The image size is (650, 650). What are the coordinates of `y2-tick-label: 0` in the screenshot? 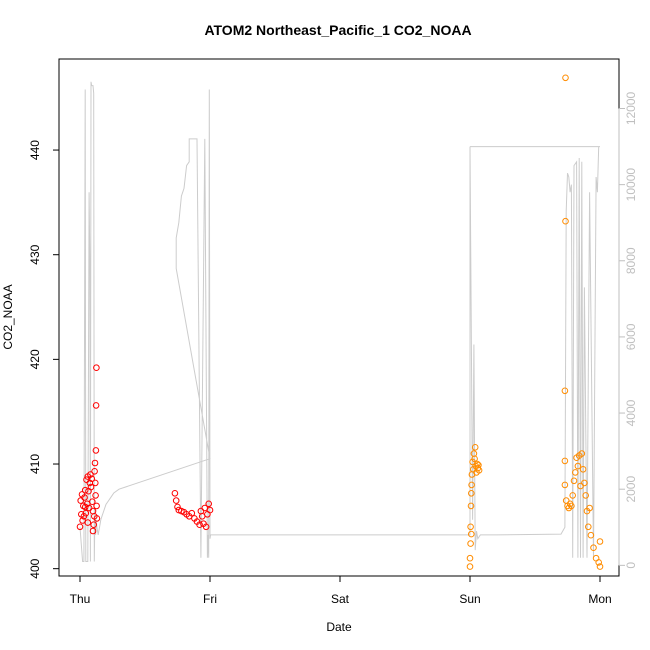 It's located at (631, 565).